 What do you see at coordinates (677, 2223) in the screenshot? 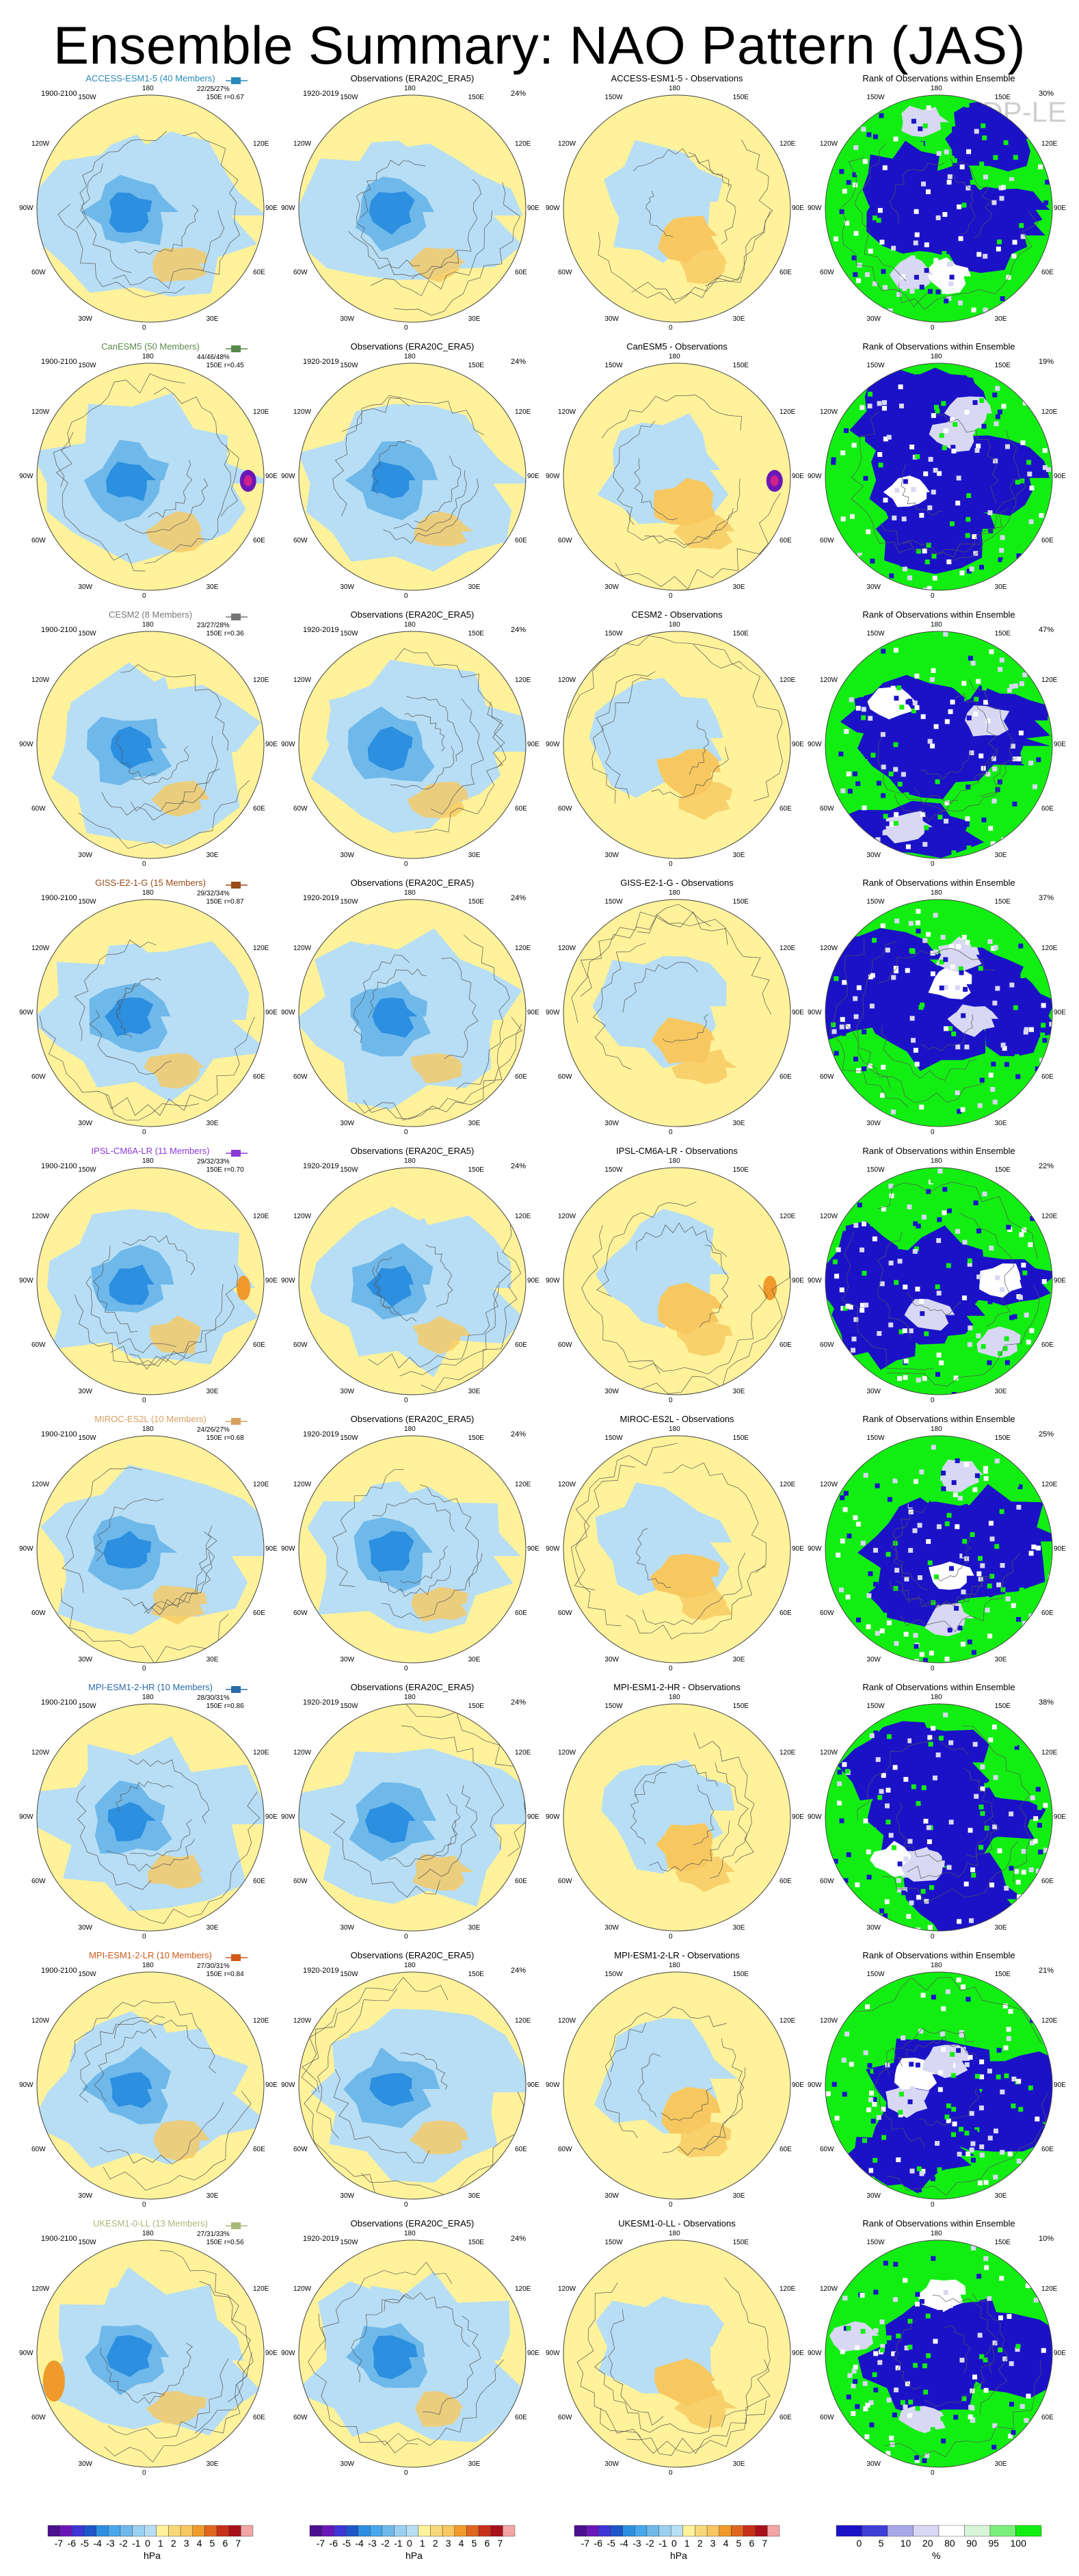
I see `diff-title: UKESM1-0-LL - Observations` at bounding box center [677, 2223].